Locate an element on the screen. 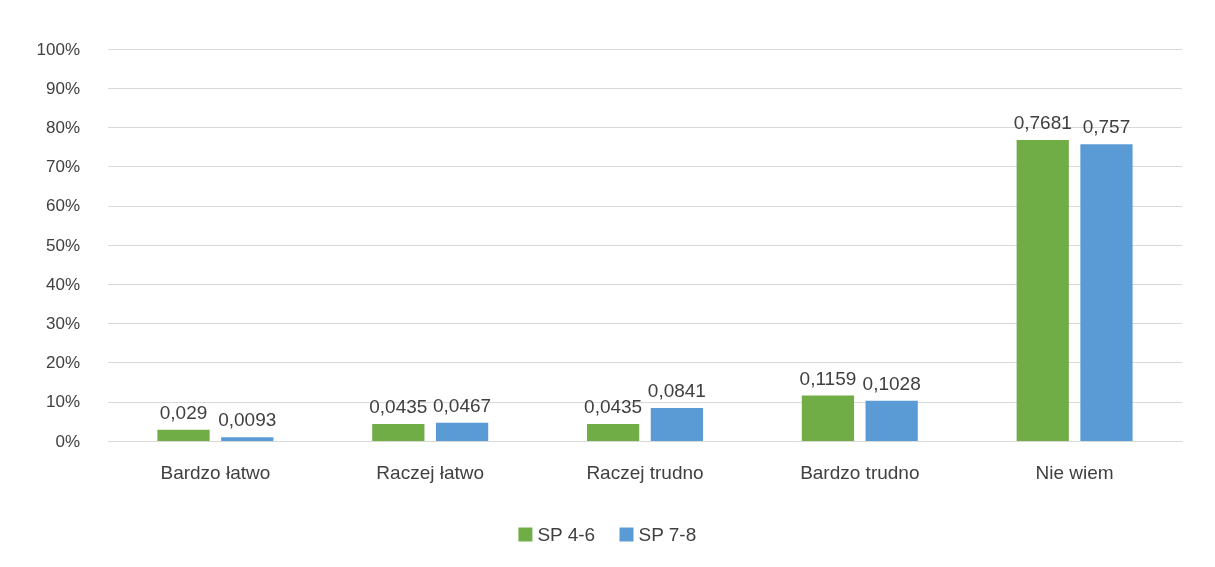  data-label: 0,7681 is located at coordinates (1042, 122).